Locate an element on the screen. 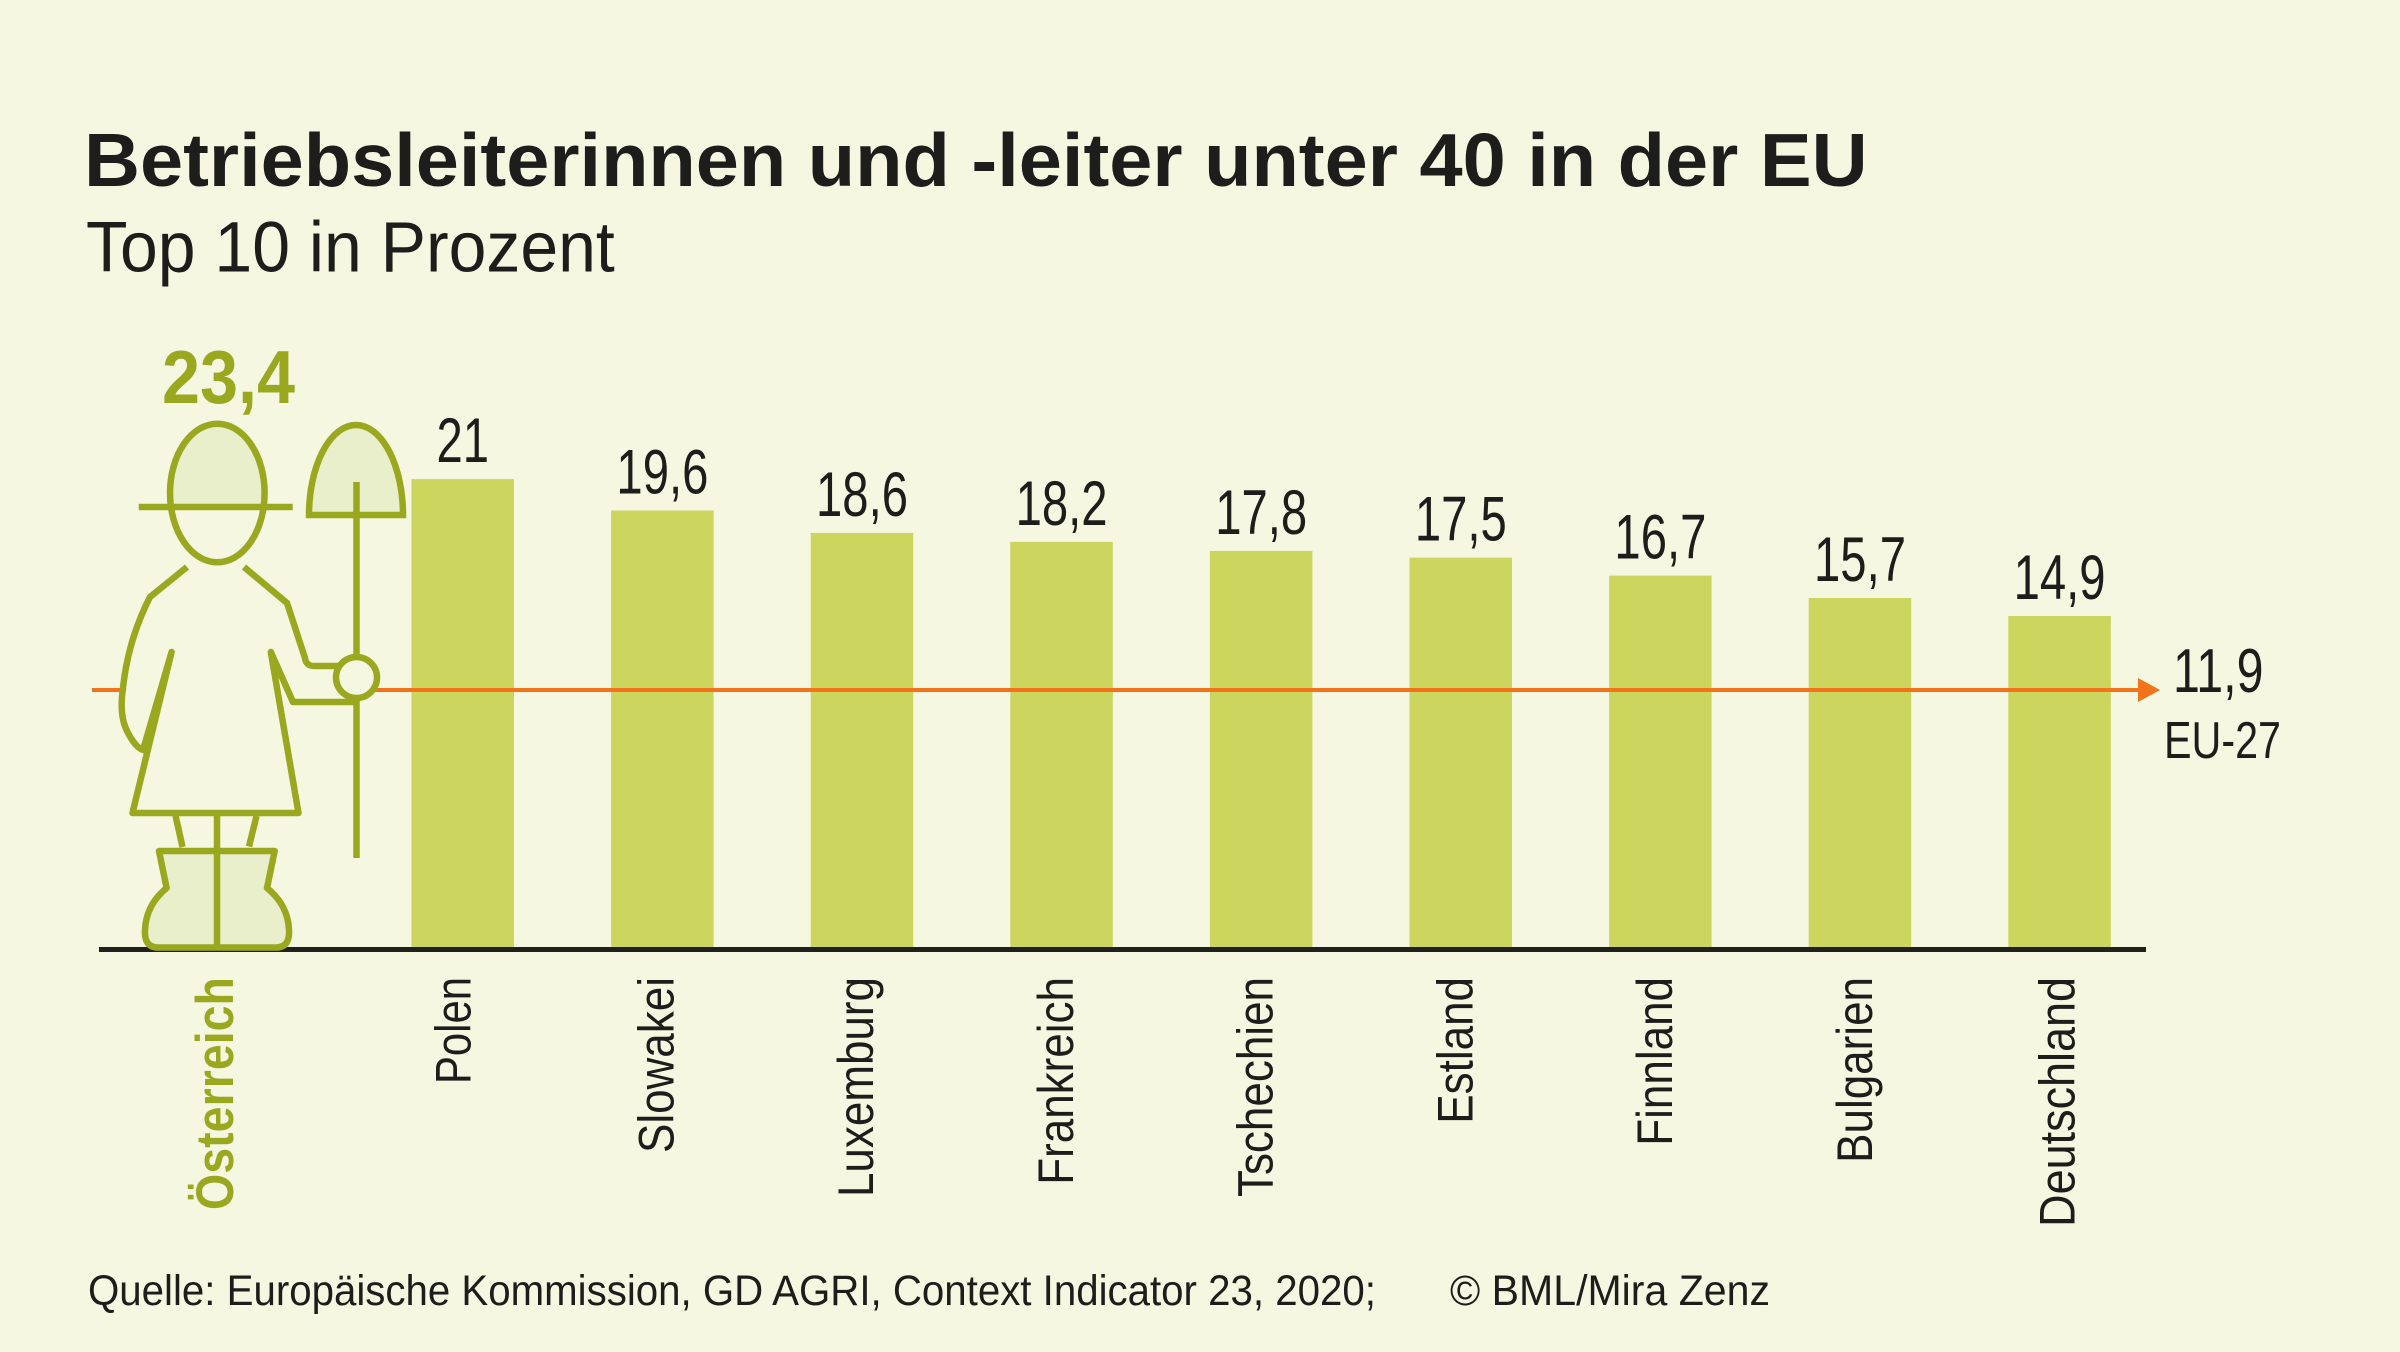 This screenshot has width=2400, height=1352. svg-text: 18,6 is located at coordinates (862, 494).